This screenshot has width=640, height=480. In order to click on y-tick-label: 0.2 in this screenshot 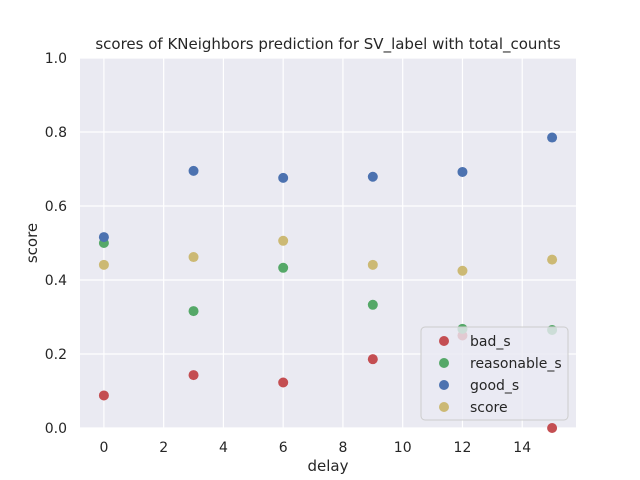, I will do `click(56, 355)`.